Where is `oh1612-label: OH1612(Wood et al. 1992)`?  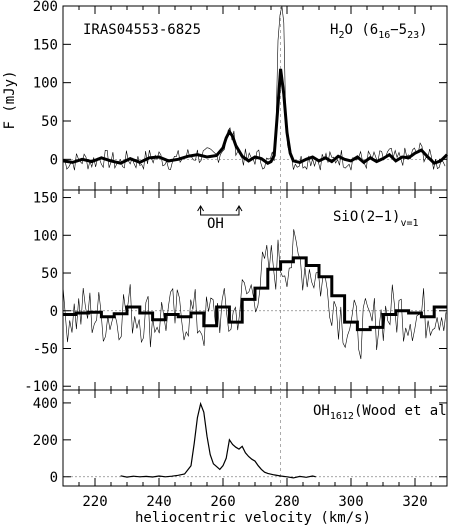
oh1612-label: OH1612(Wood et al. 1992) is located at coordinates (381, 412).